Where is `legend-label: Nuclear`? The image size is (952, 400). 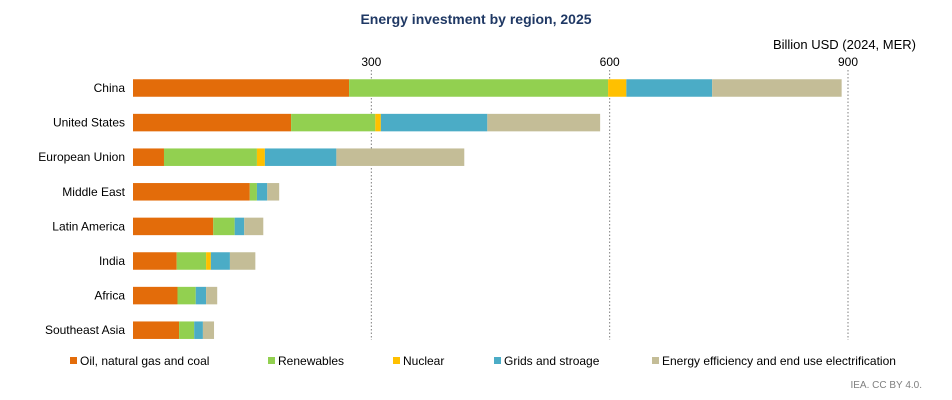
legend-label: Nuclear is located at coordinates (423, 361).